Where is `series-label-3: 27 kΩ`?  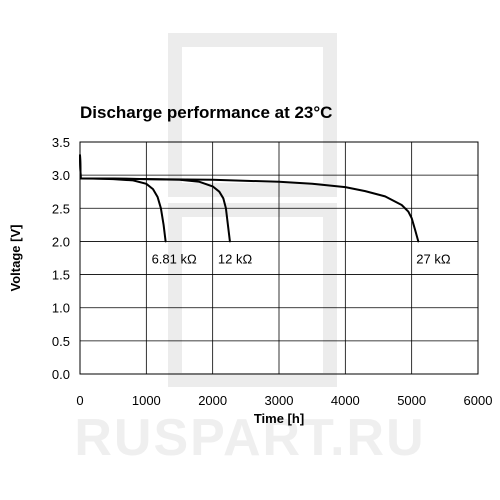
series-label-3: 27 kΩ is located at coordinates (433, 258).